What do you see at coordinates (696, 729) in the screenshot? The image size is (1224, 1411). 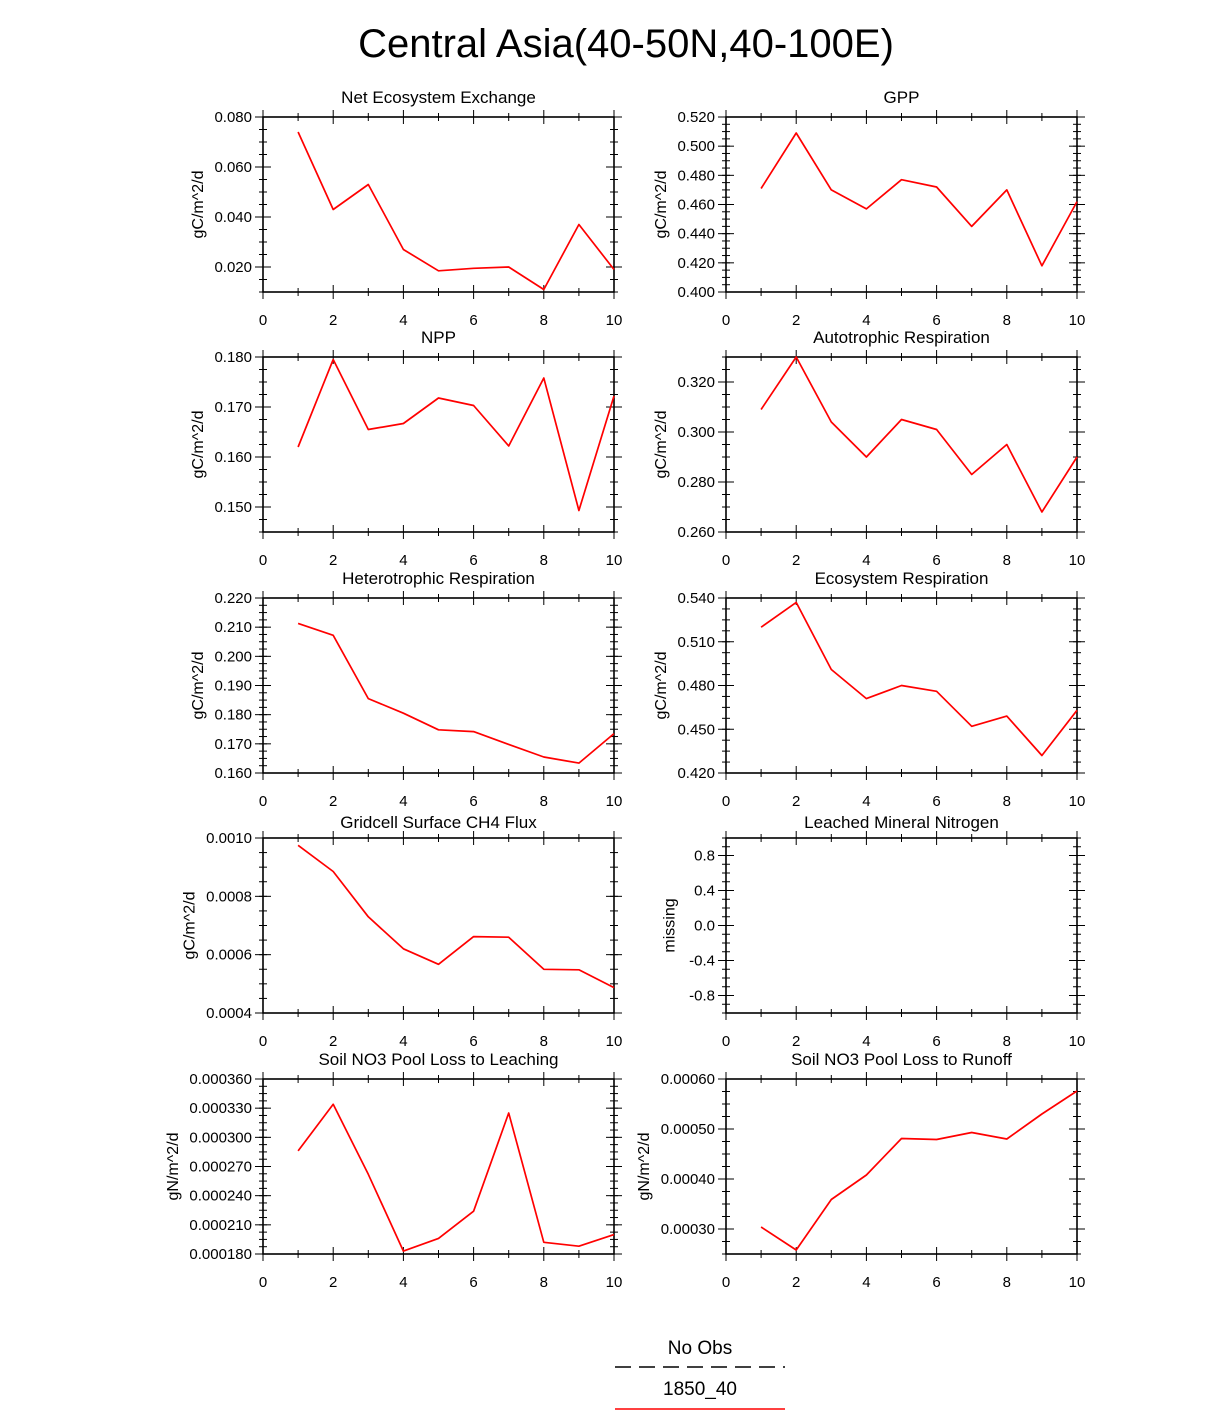 I see `y-tick-label: 0.450` at bounding box center [696, 729].